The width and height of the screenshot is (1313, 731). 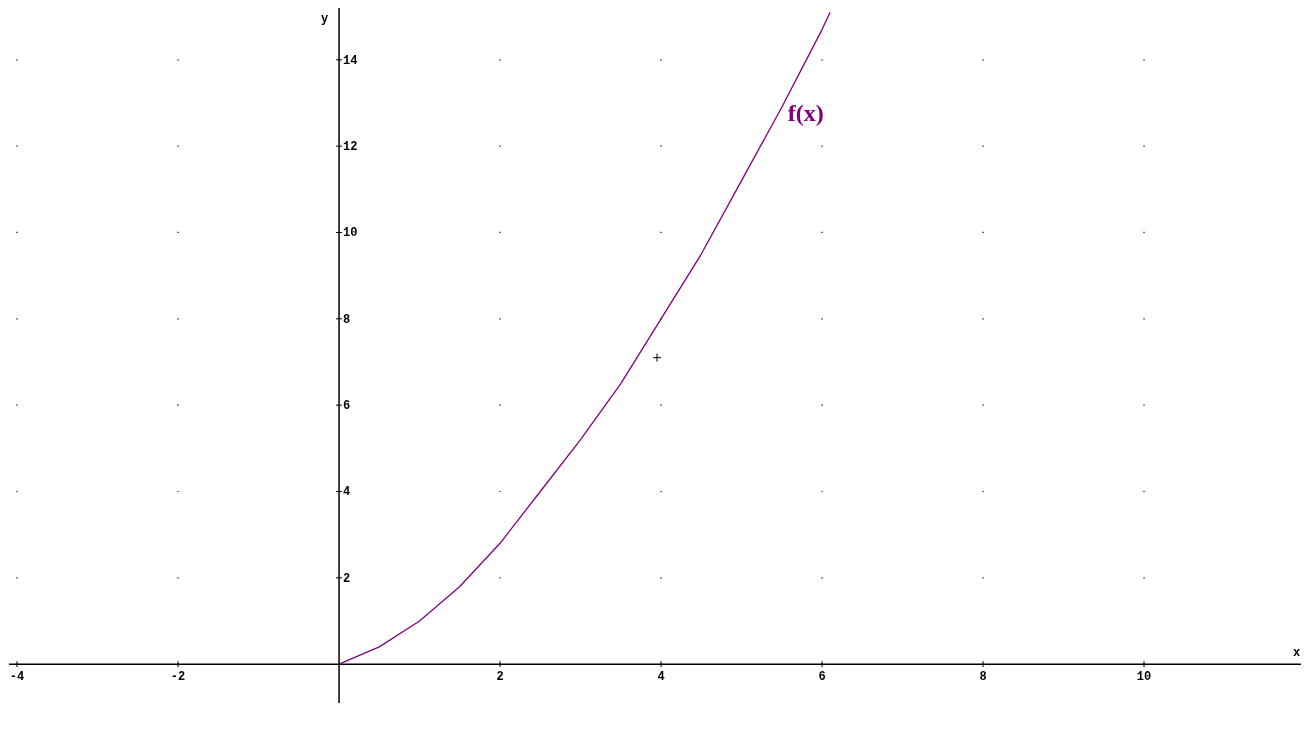 What do you see at coordinates (500, 677) in the screenshot?
I see `x-tick-label: 2` at bounding box center [500, 677].